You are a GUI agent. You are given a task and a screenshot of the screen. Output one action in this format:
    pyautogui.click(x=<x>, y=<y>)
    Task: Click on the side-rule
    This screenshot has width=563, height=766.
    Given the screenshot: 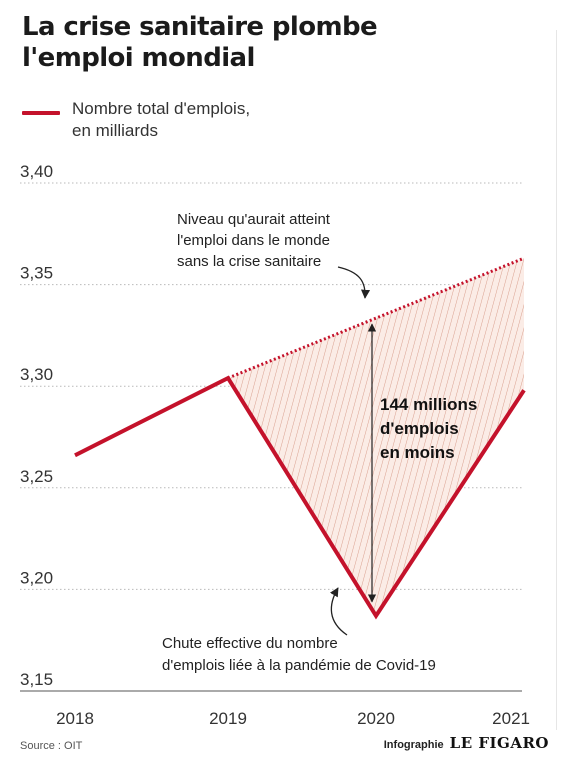 What is the action you would take?
    pyautogui.click(x=556, y=380)
    